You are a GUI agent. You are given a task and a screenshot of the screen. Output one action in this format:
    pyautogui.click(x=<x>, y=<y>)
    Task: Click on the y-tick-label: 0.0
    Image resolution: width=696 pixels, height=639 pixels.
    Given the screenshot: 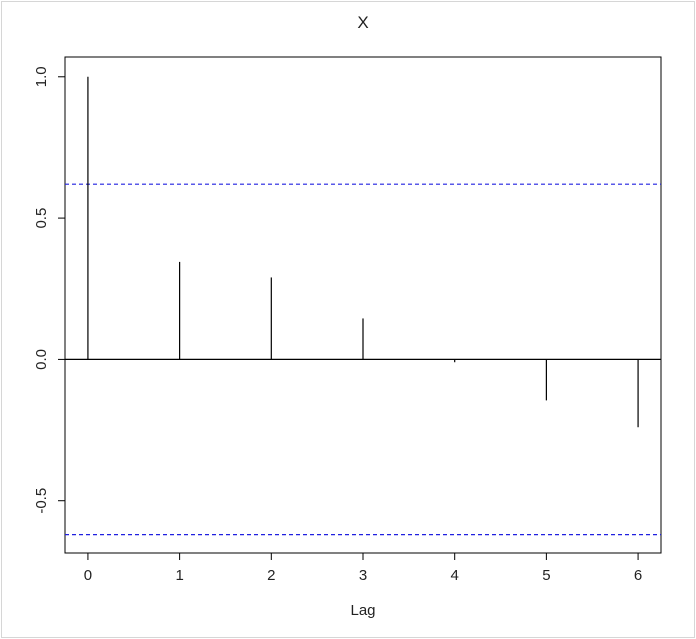 What is the action you would take?
    pyautogui.click(x=41, y=359)
    